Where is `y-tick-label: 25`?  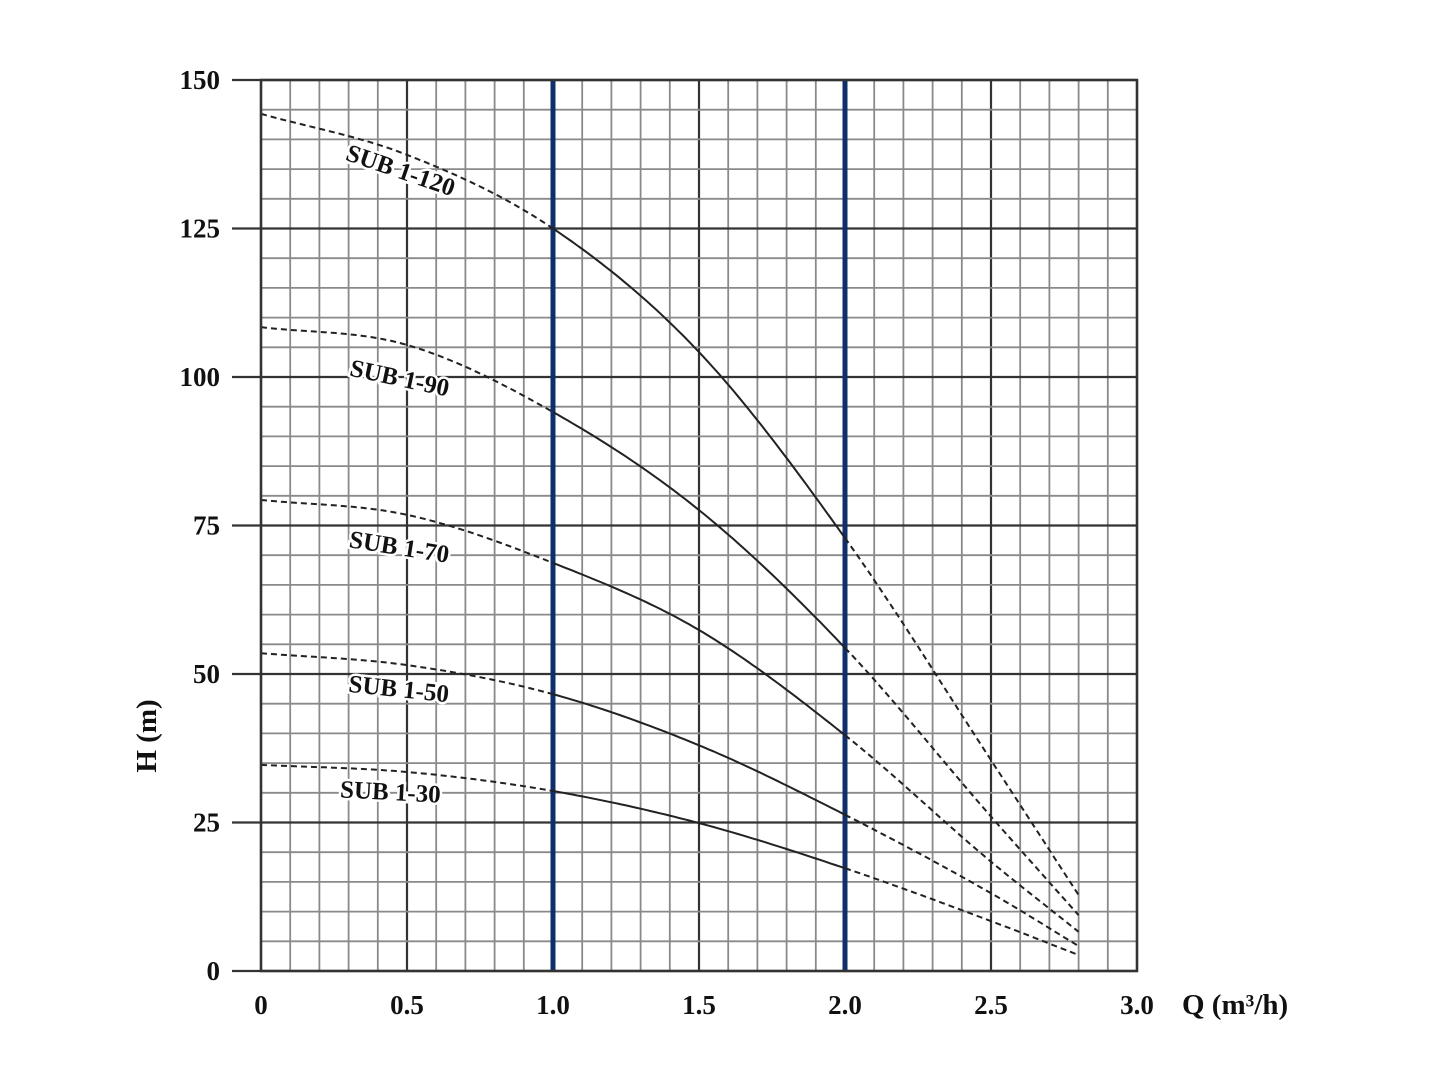 y-tick-label: 25 is located at coordinates (206, 823).